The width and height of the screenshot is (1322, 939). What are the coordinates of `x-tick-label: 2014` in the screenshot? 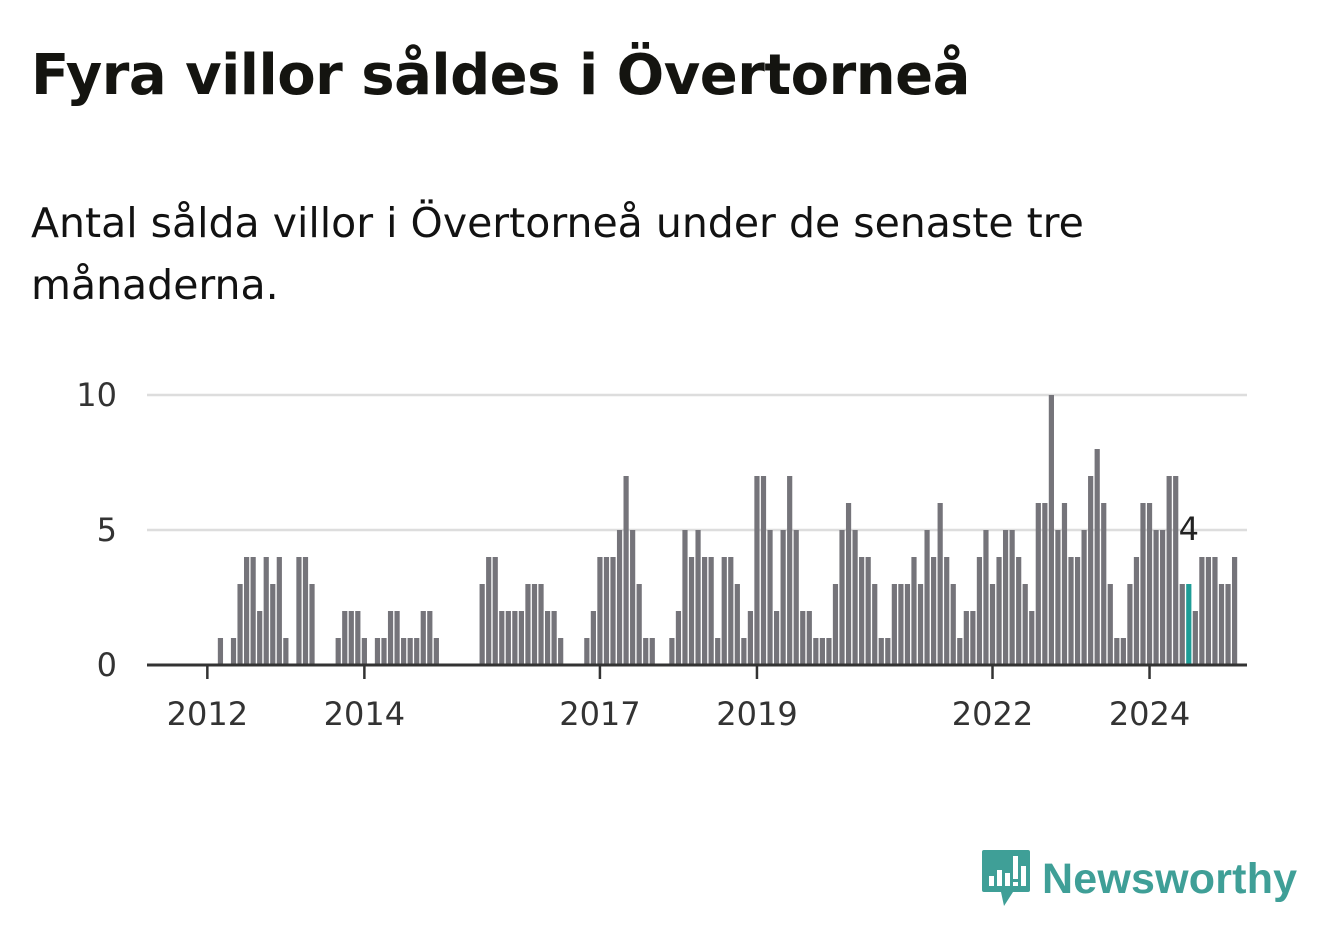 It's located at (364, 714).